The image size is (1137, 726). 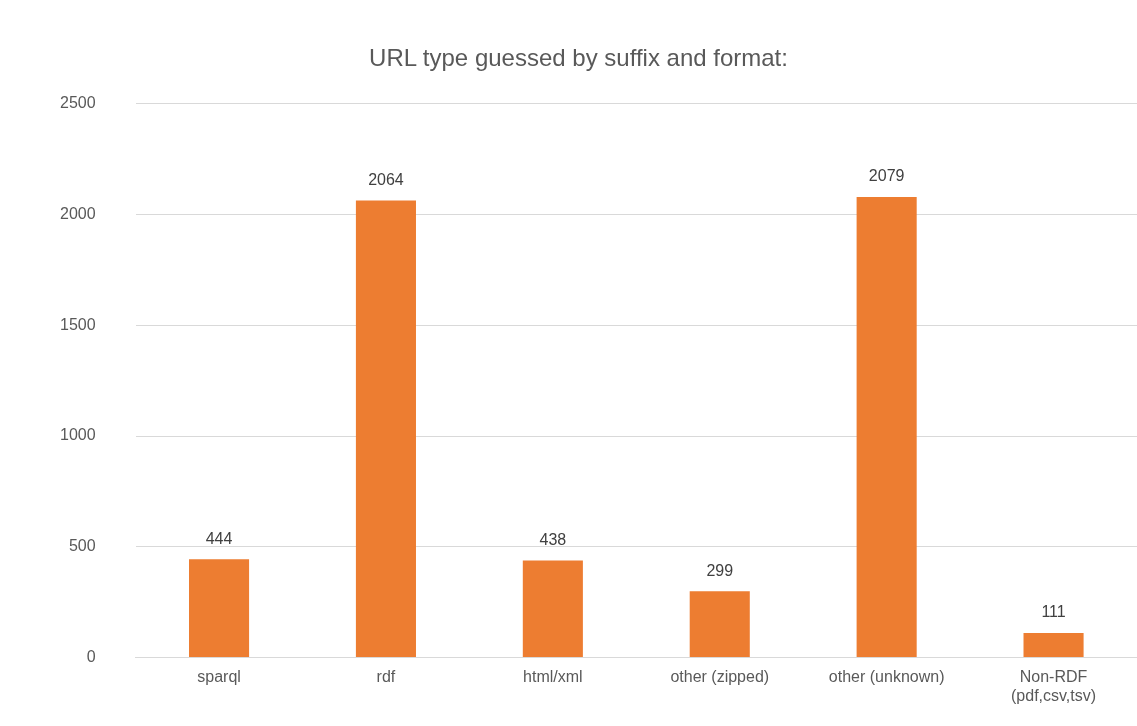 What do you see at coordinates (386, 179) in the screenshot?
I see `data-label: 2064` at bounding box center [386, 179].